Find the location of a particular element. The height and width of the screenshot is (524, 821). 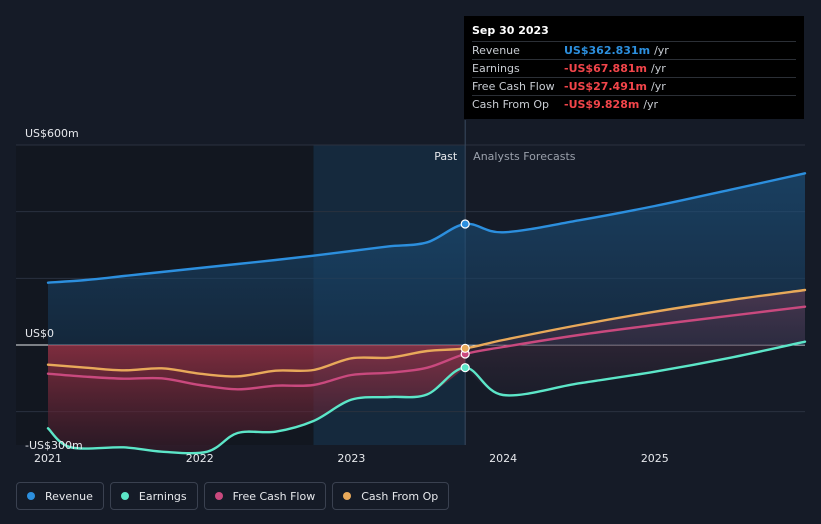

tooltip-value: -US$9.828m is located at coordinates (602, 104).